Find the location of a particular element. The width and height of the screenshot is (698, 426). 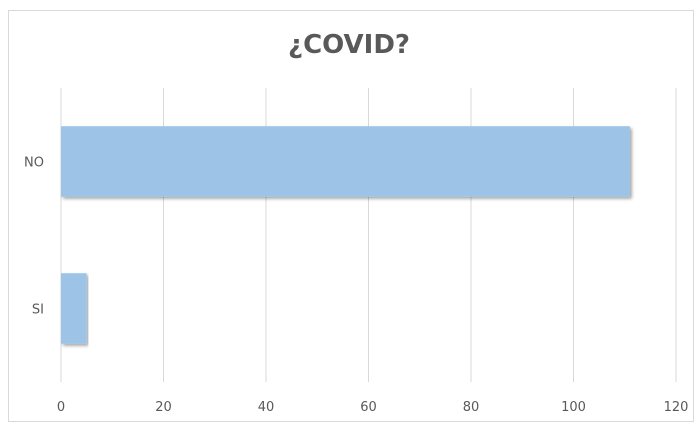

x-tick-label: 0 is located at coordinates (61, 407).